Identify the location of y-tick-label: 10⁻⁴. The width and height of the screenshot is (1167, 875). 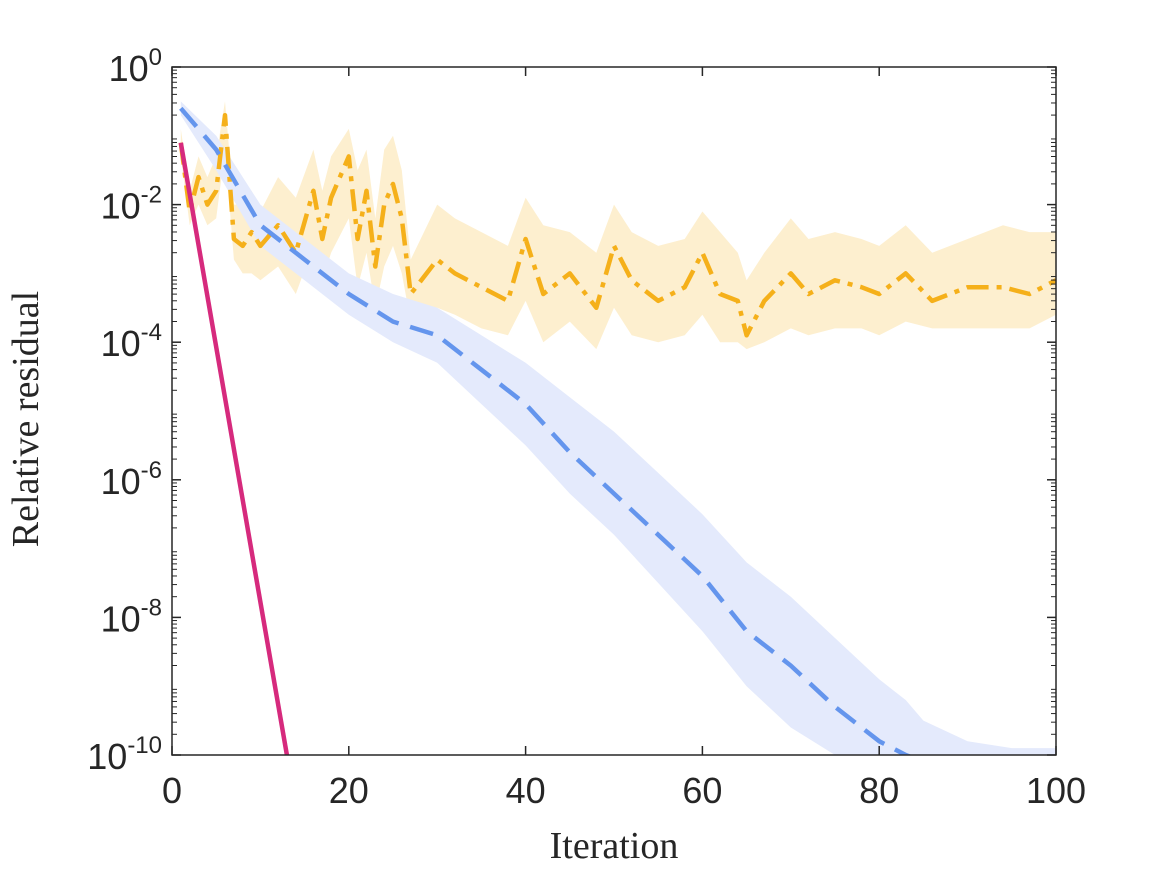
(131, 341).